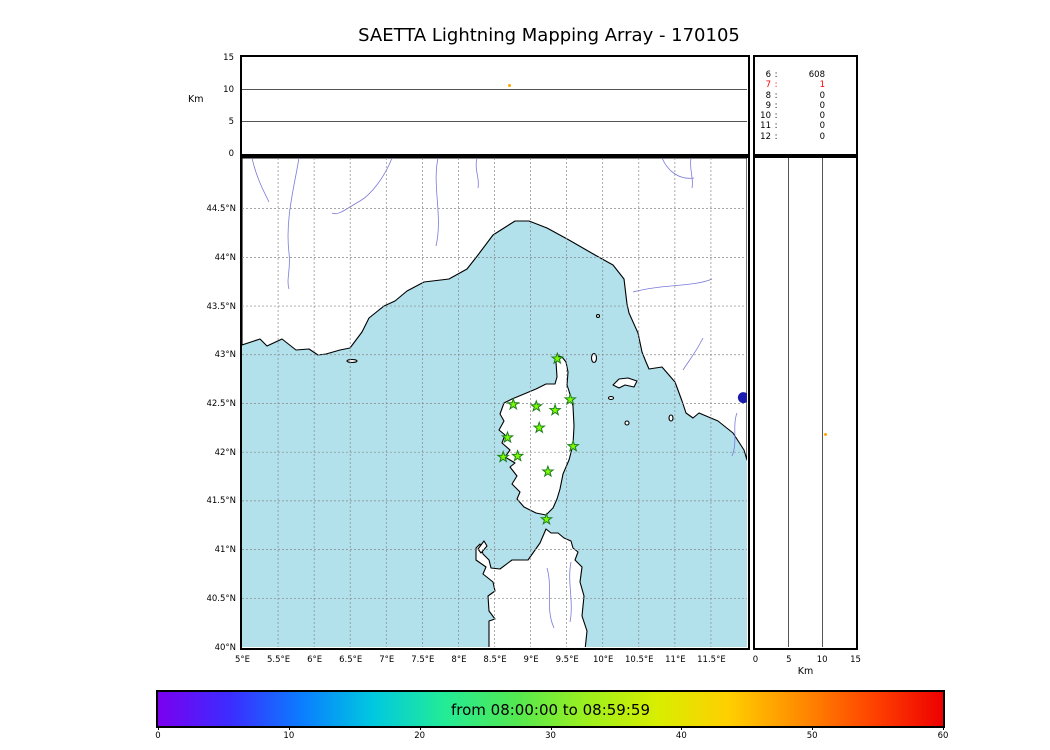  Describe the element at coordinates (196, 99) in the screenshot. I see `altitude-axis-label: Km` at that location.